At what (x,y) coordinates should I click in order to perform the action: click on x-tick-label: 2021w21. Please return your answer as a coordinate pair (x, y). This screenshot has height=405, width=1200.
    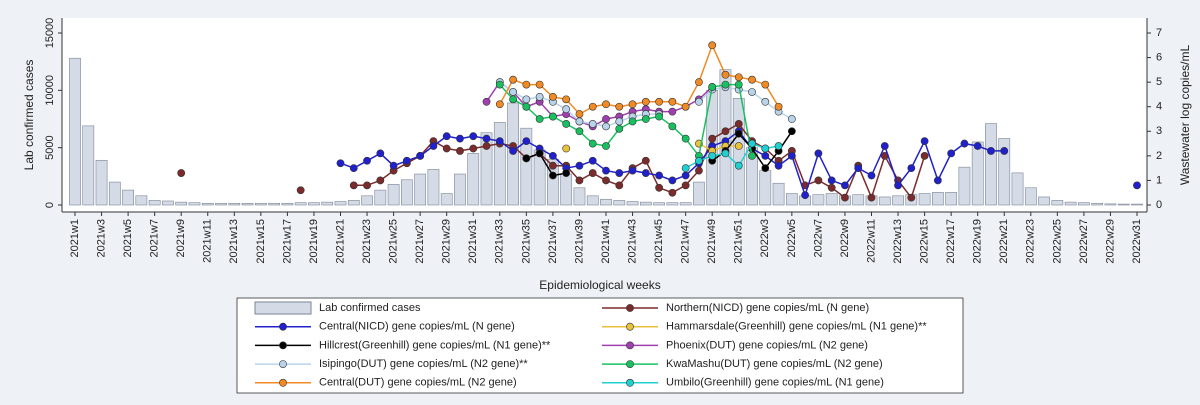
    Looking at the image, I should click on (340, 241).